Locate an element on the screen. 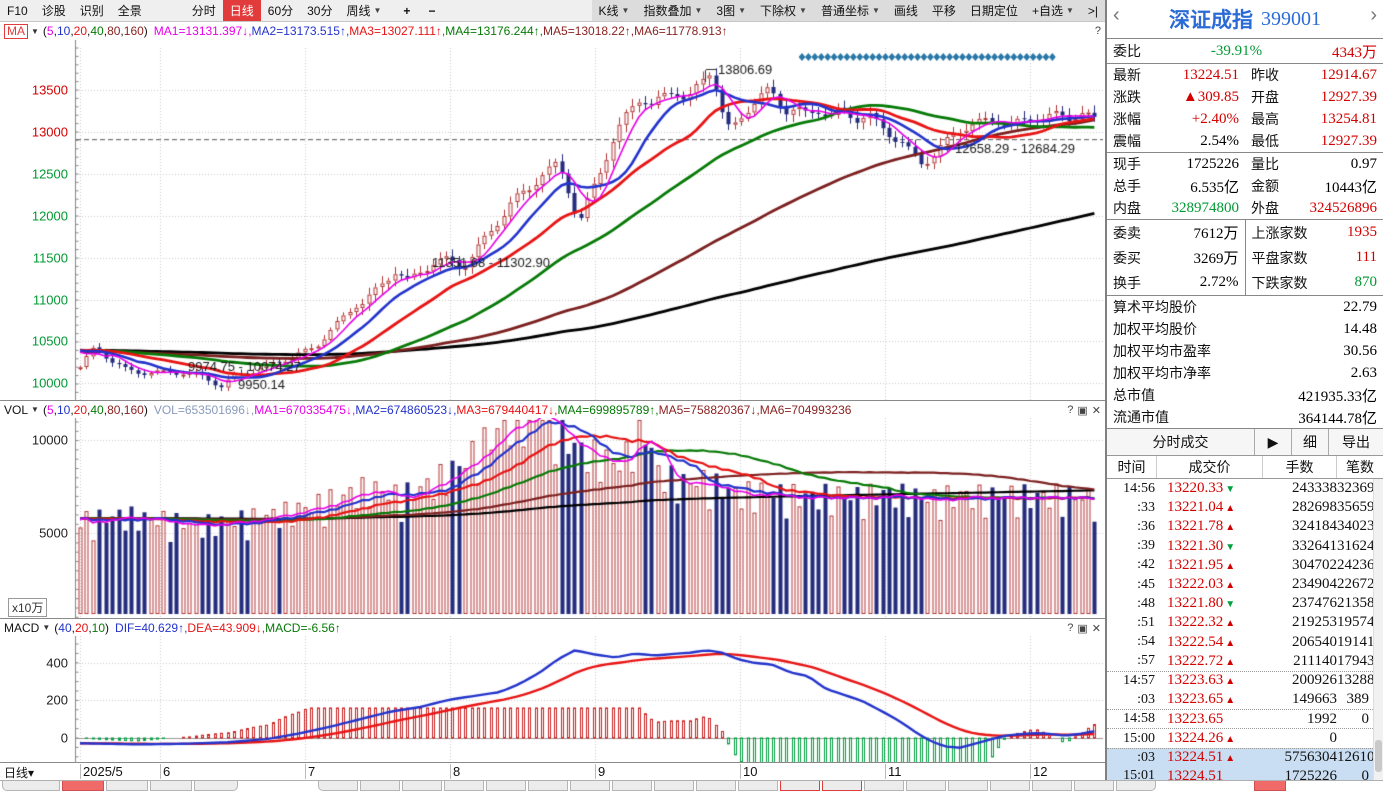 This screenshot has height=792, width=1383. scrollbar-thumb is located at coordinates (1378, 756).